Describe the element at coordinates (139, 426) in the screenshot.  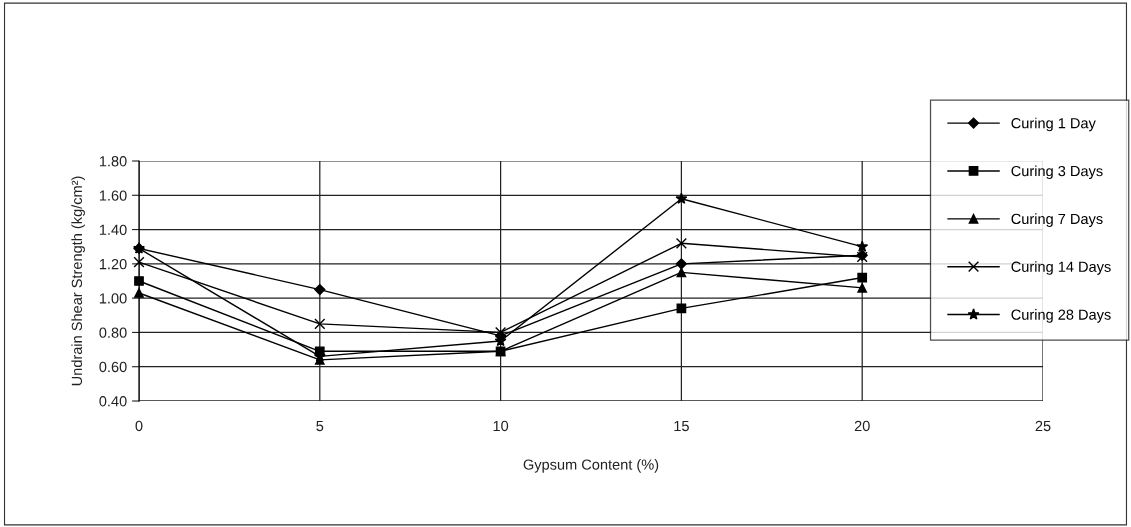
I see `x-tick-label: 0` at that location.